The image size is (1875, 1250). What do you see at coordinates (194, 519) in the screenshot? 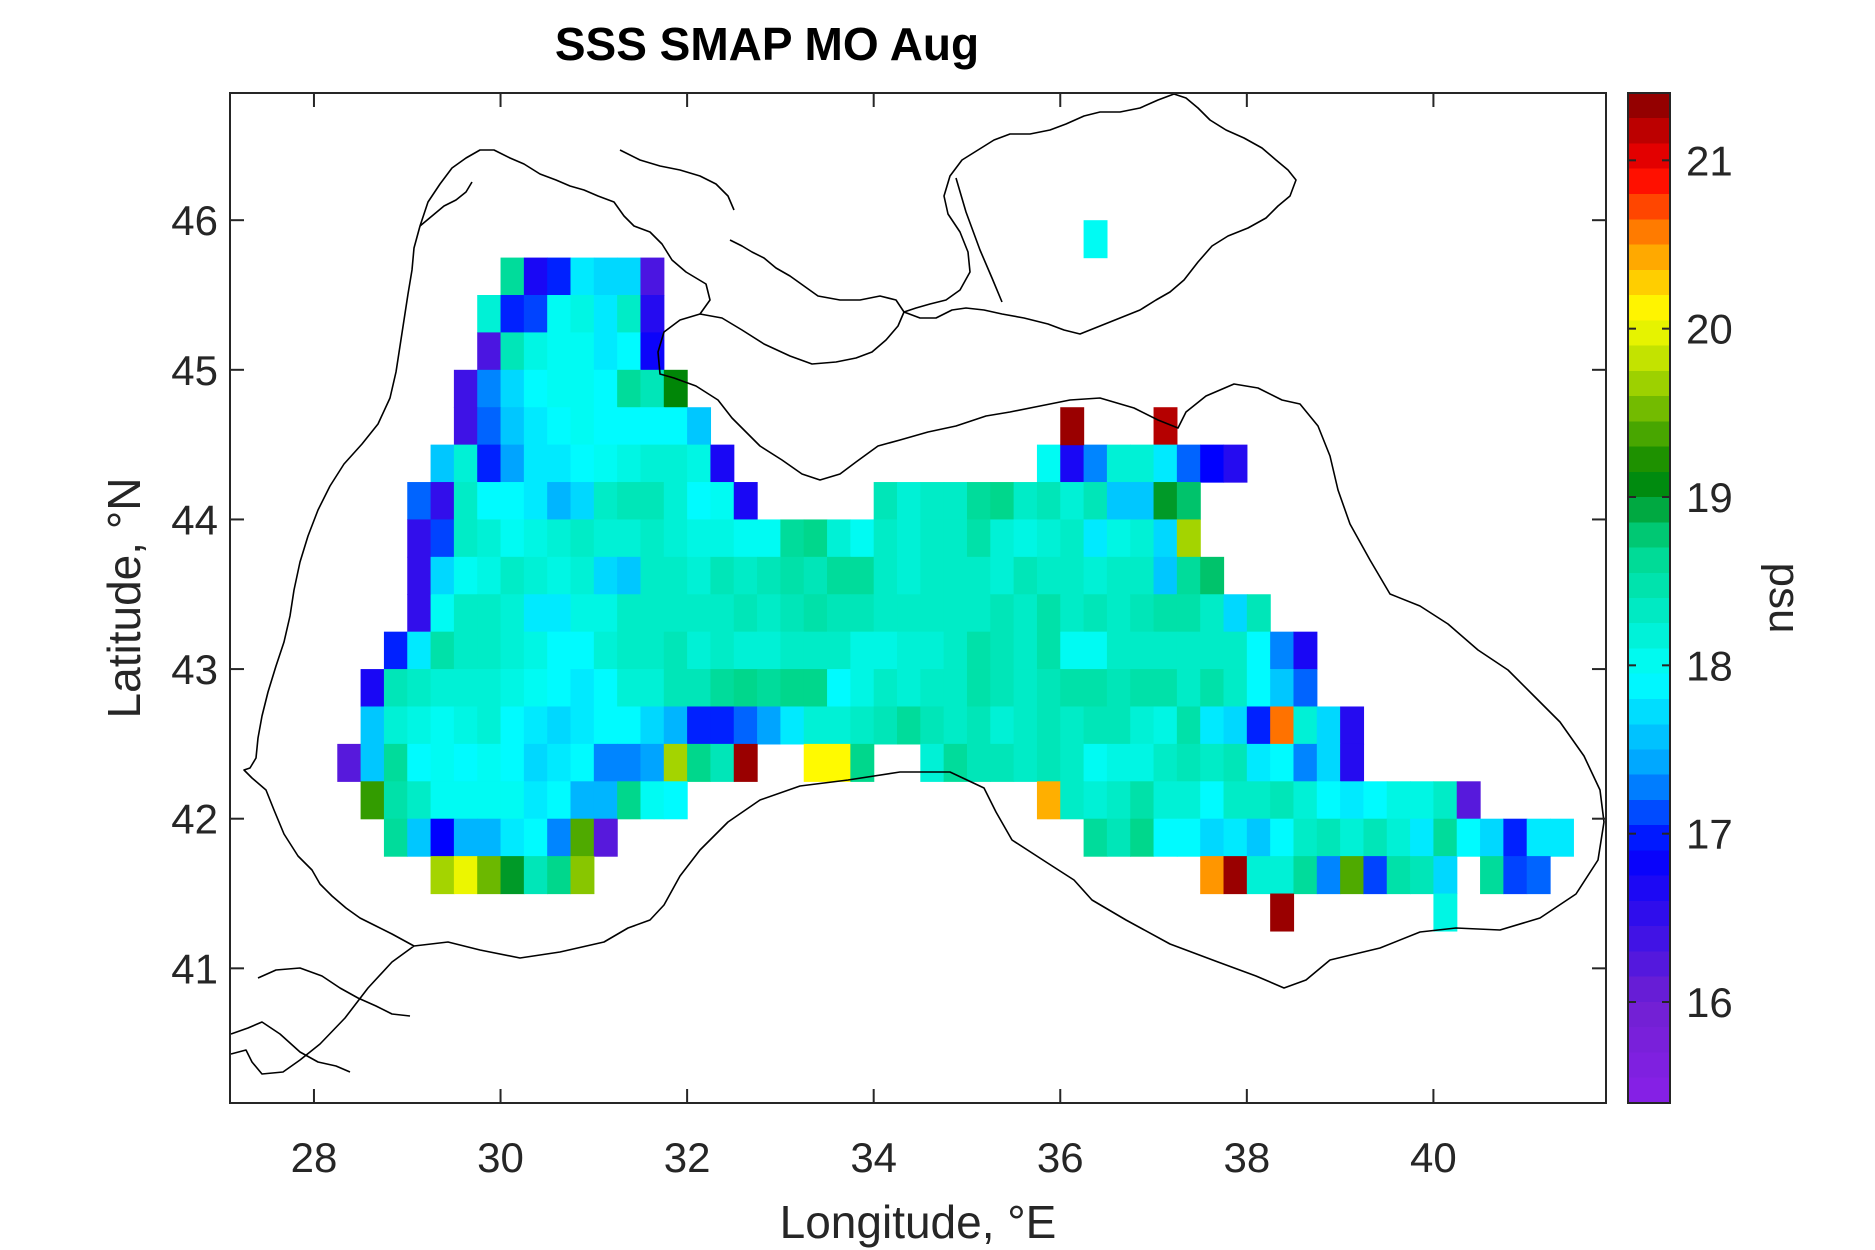
I see `y-tick-label: 44` at bounding box center [194, 519].